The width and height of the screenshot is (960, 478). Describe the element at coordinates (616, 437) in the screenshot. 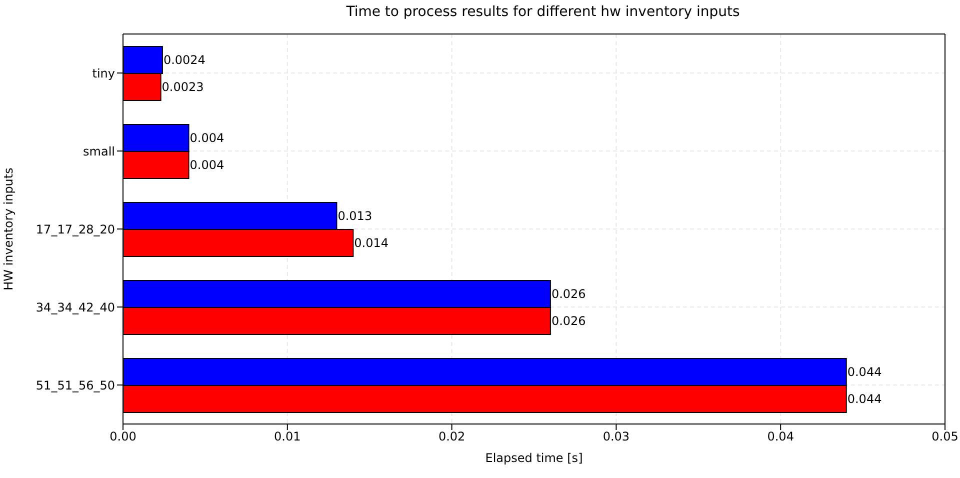

I see `x-tick-label: 0.03` at that location.